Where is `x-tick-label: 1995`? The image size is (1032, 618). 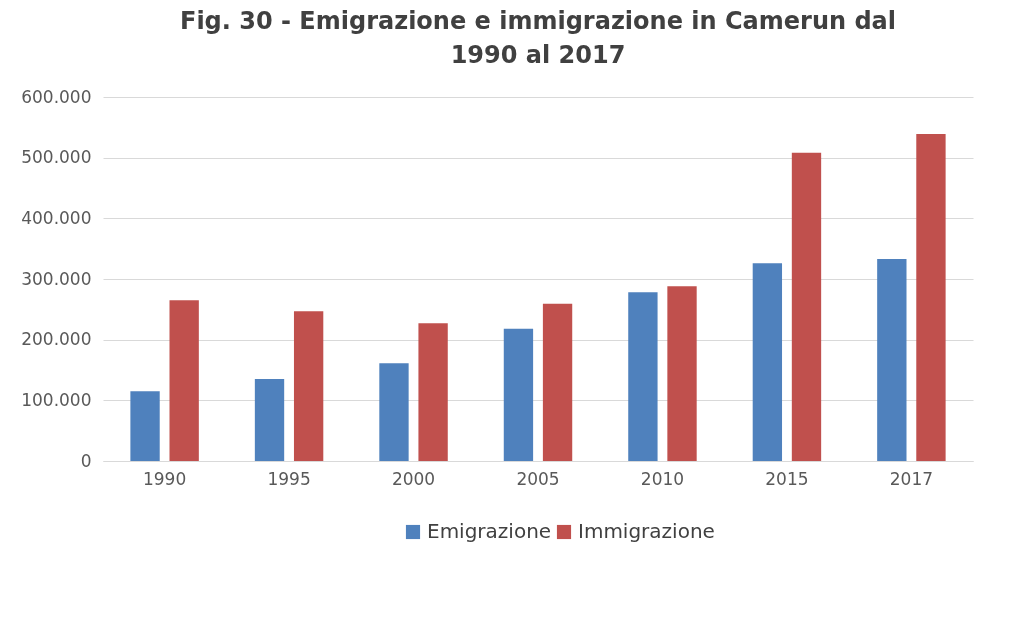
x-tick-label: 1995 is located at coordinates (289, 478).